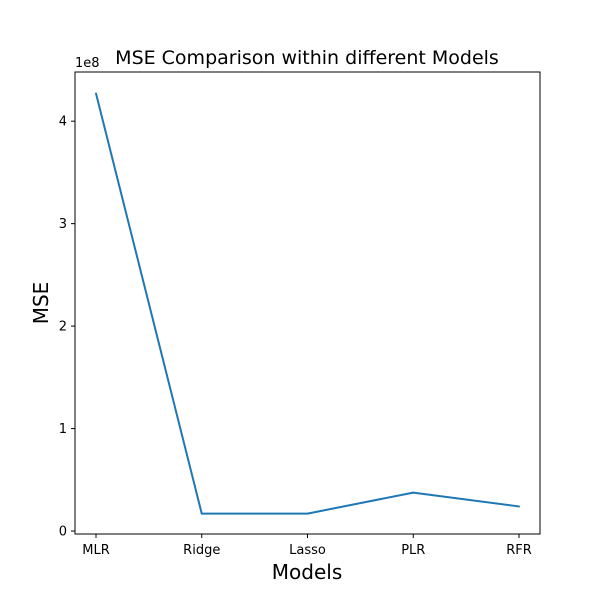  I want to click on y-axis-offset-label: 1e8, so click(87, 63).